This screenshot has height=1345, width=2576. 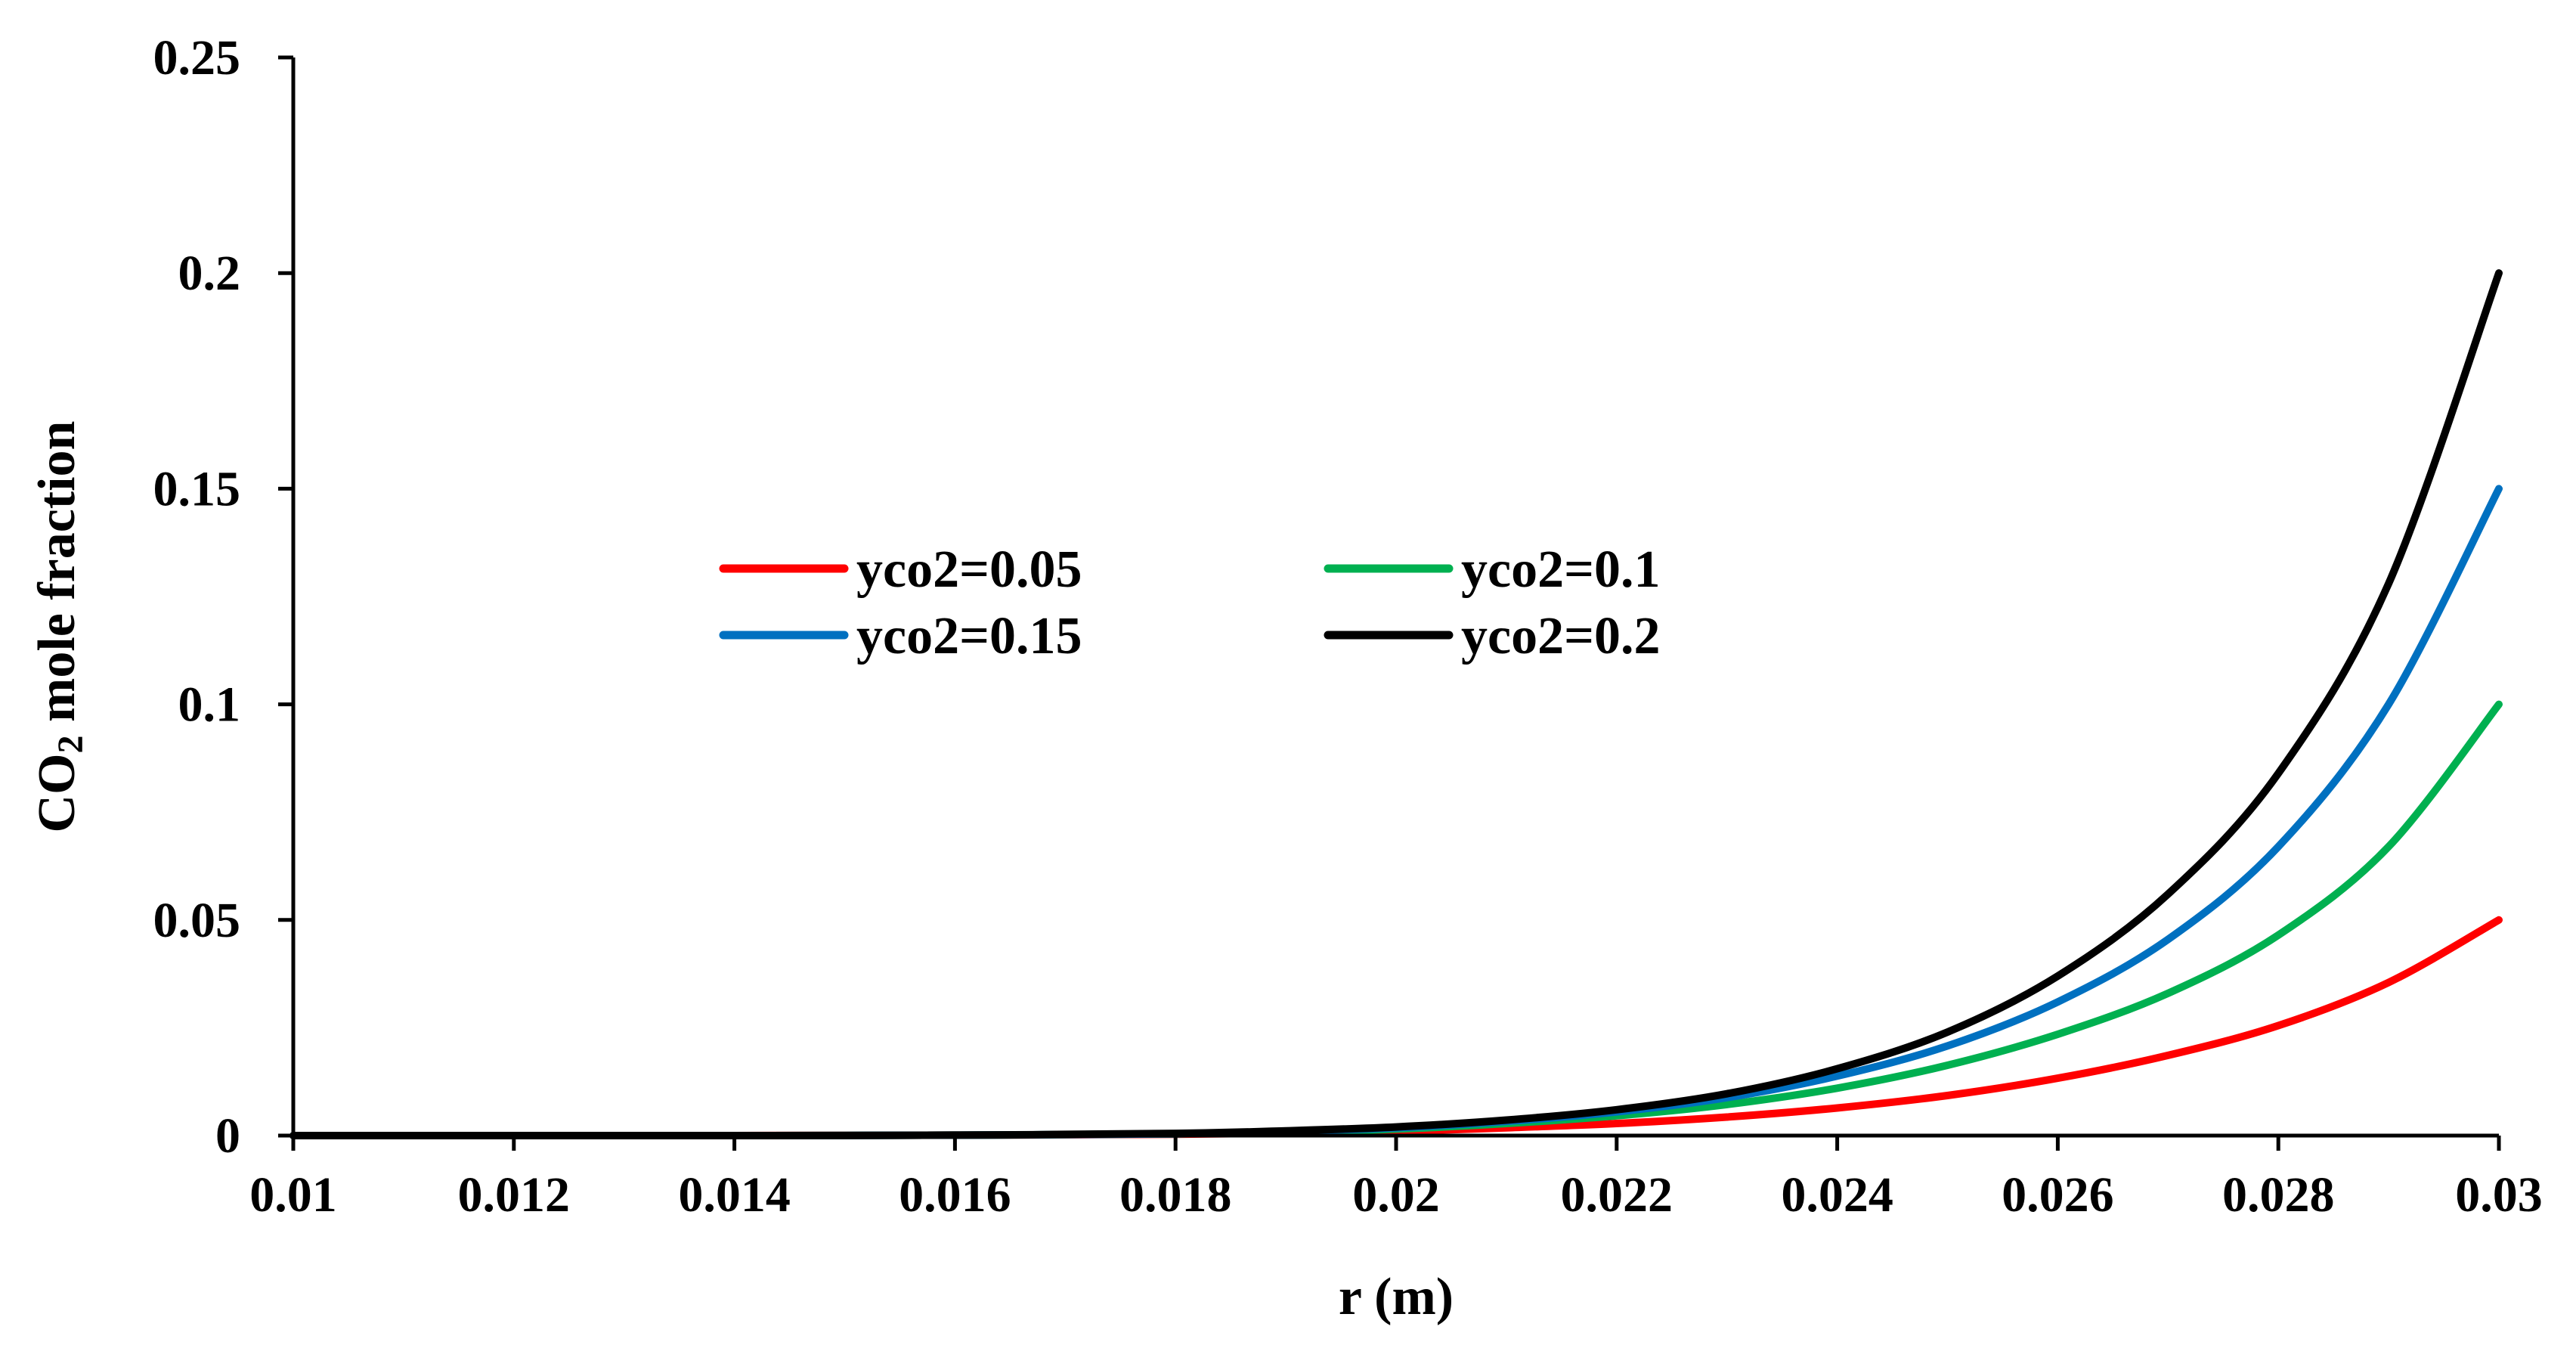 What do you see at coordinates (1617, 1195) in the screenshot?
I see `x-tick-label: 0.022` at bounding box center [1617, 1195].